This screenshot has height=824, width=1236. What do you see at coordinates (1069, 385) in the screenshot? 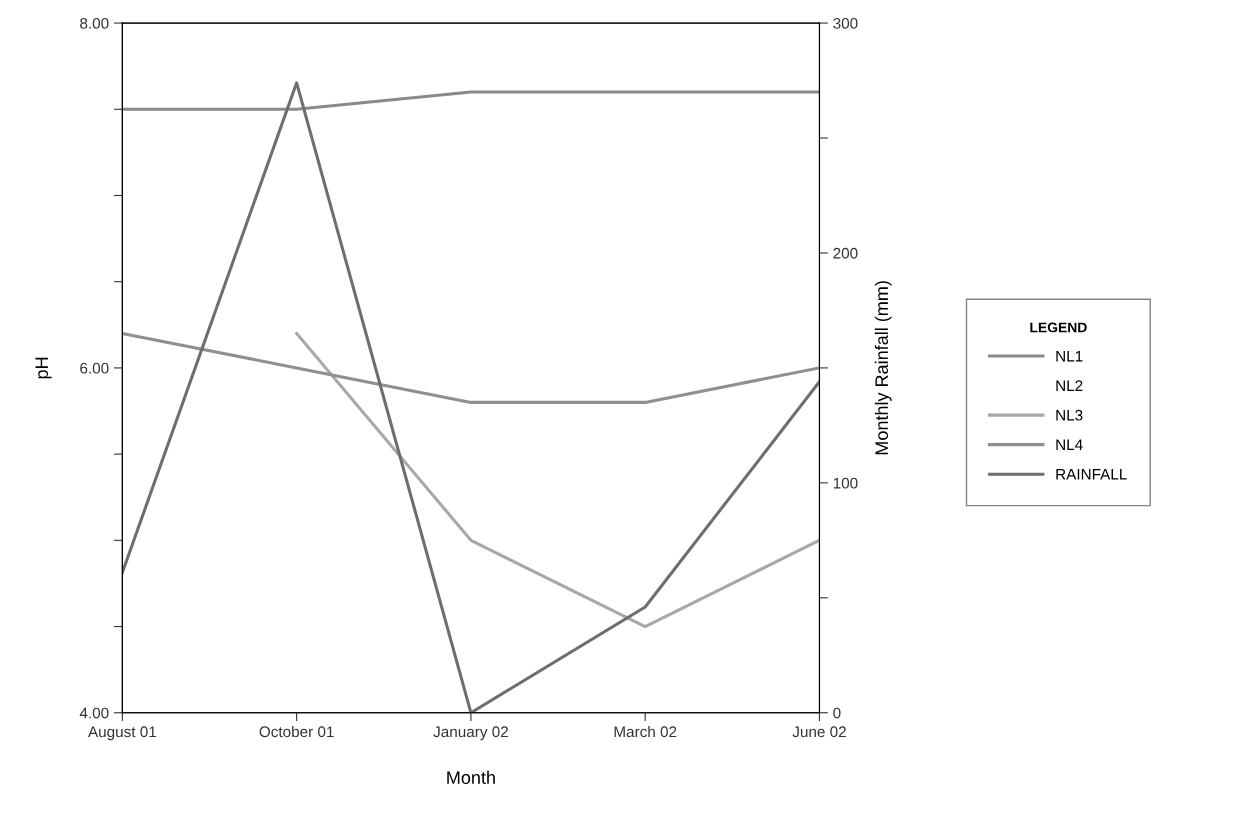
I see `text: NL2` at bounding box center [1069, 385].